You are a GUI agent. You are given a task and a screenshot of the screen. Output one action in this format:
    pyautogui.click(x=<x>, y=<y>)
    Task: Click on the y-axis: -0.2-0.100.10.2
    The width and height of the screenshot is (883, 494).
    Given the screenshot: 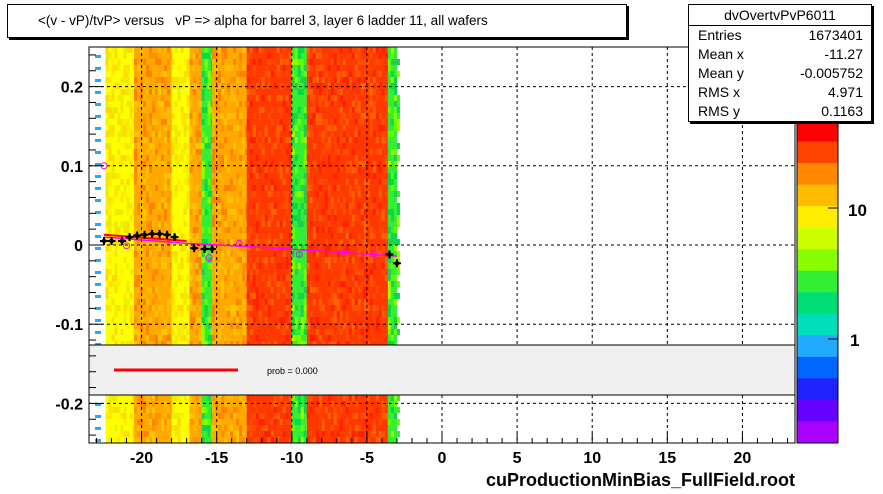 What is the action you would take?
    pyautogui.click(x=79, y=245)
    